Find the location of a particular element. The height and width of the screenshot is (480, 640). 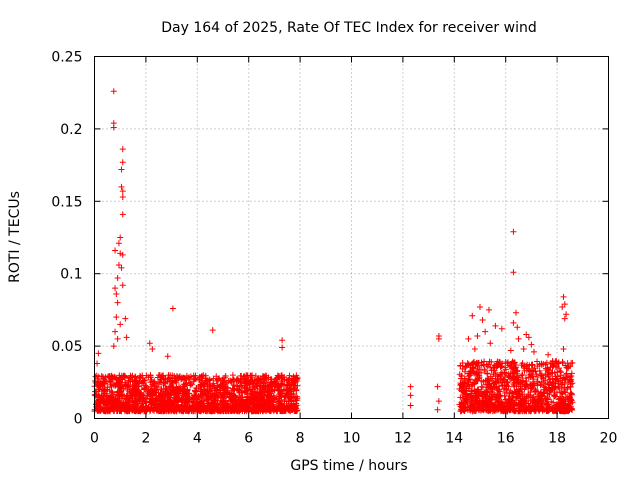

x-tick-label: 20 is located at coordinates (609, 439).